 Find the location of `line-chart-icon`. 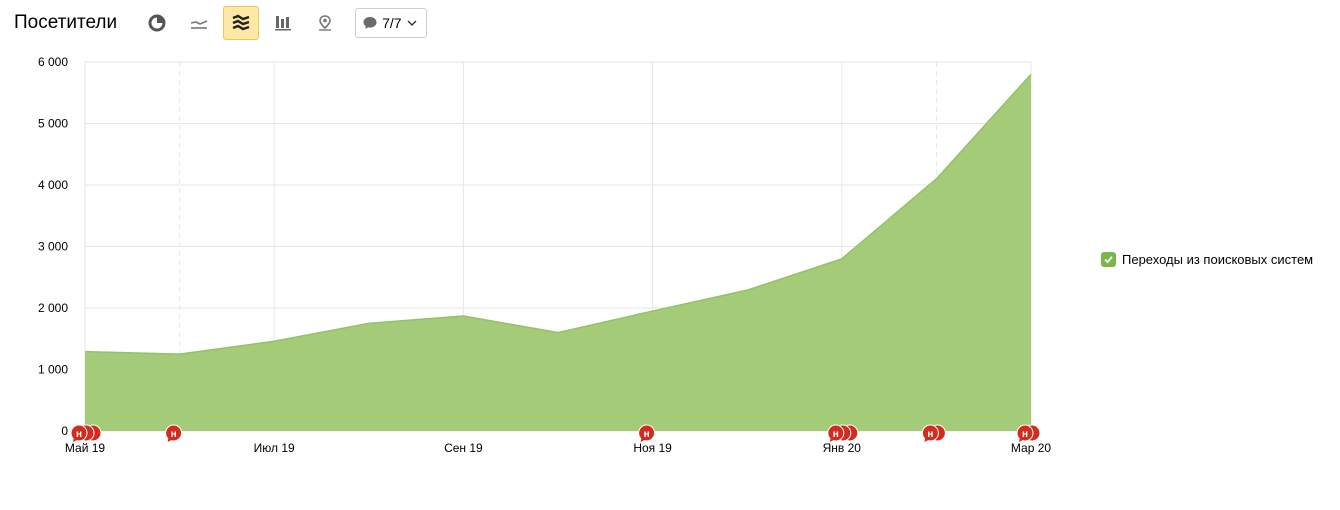

line-chart-icon is located at coordinates (199, 24).